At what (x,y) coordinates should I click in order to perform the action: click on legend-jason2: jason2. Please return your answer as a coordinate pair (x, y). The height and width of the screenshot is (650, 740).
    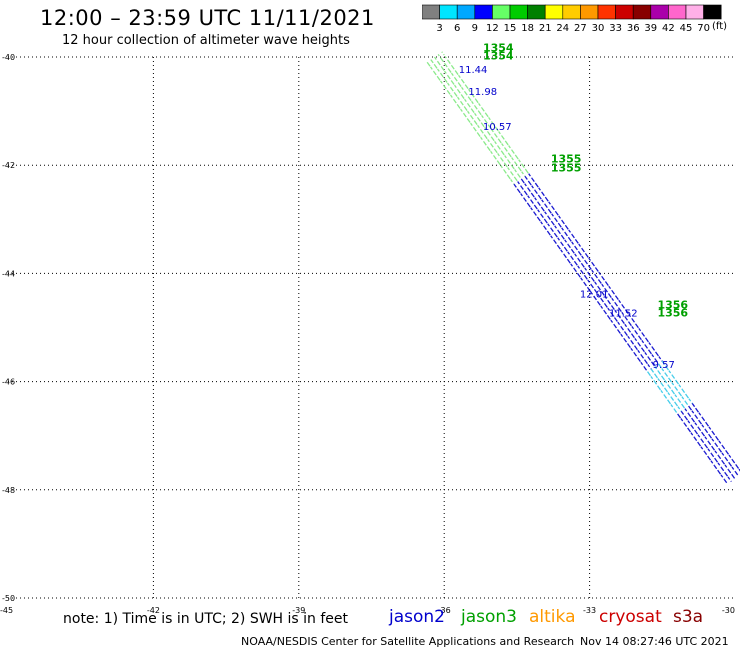
    Looking at the image, I should click on (417, 617).